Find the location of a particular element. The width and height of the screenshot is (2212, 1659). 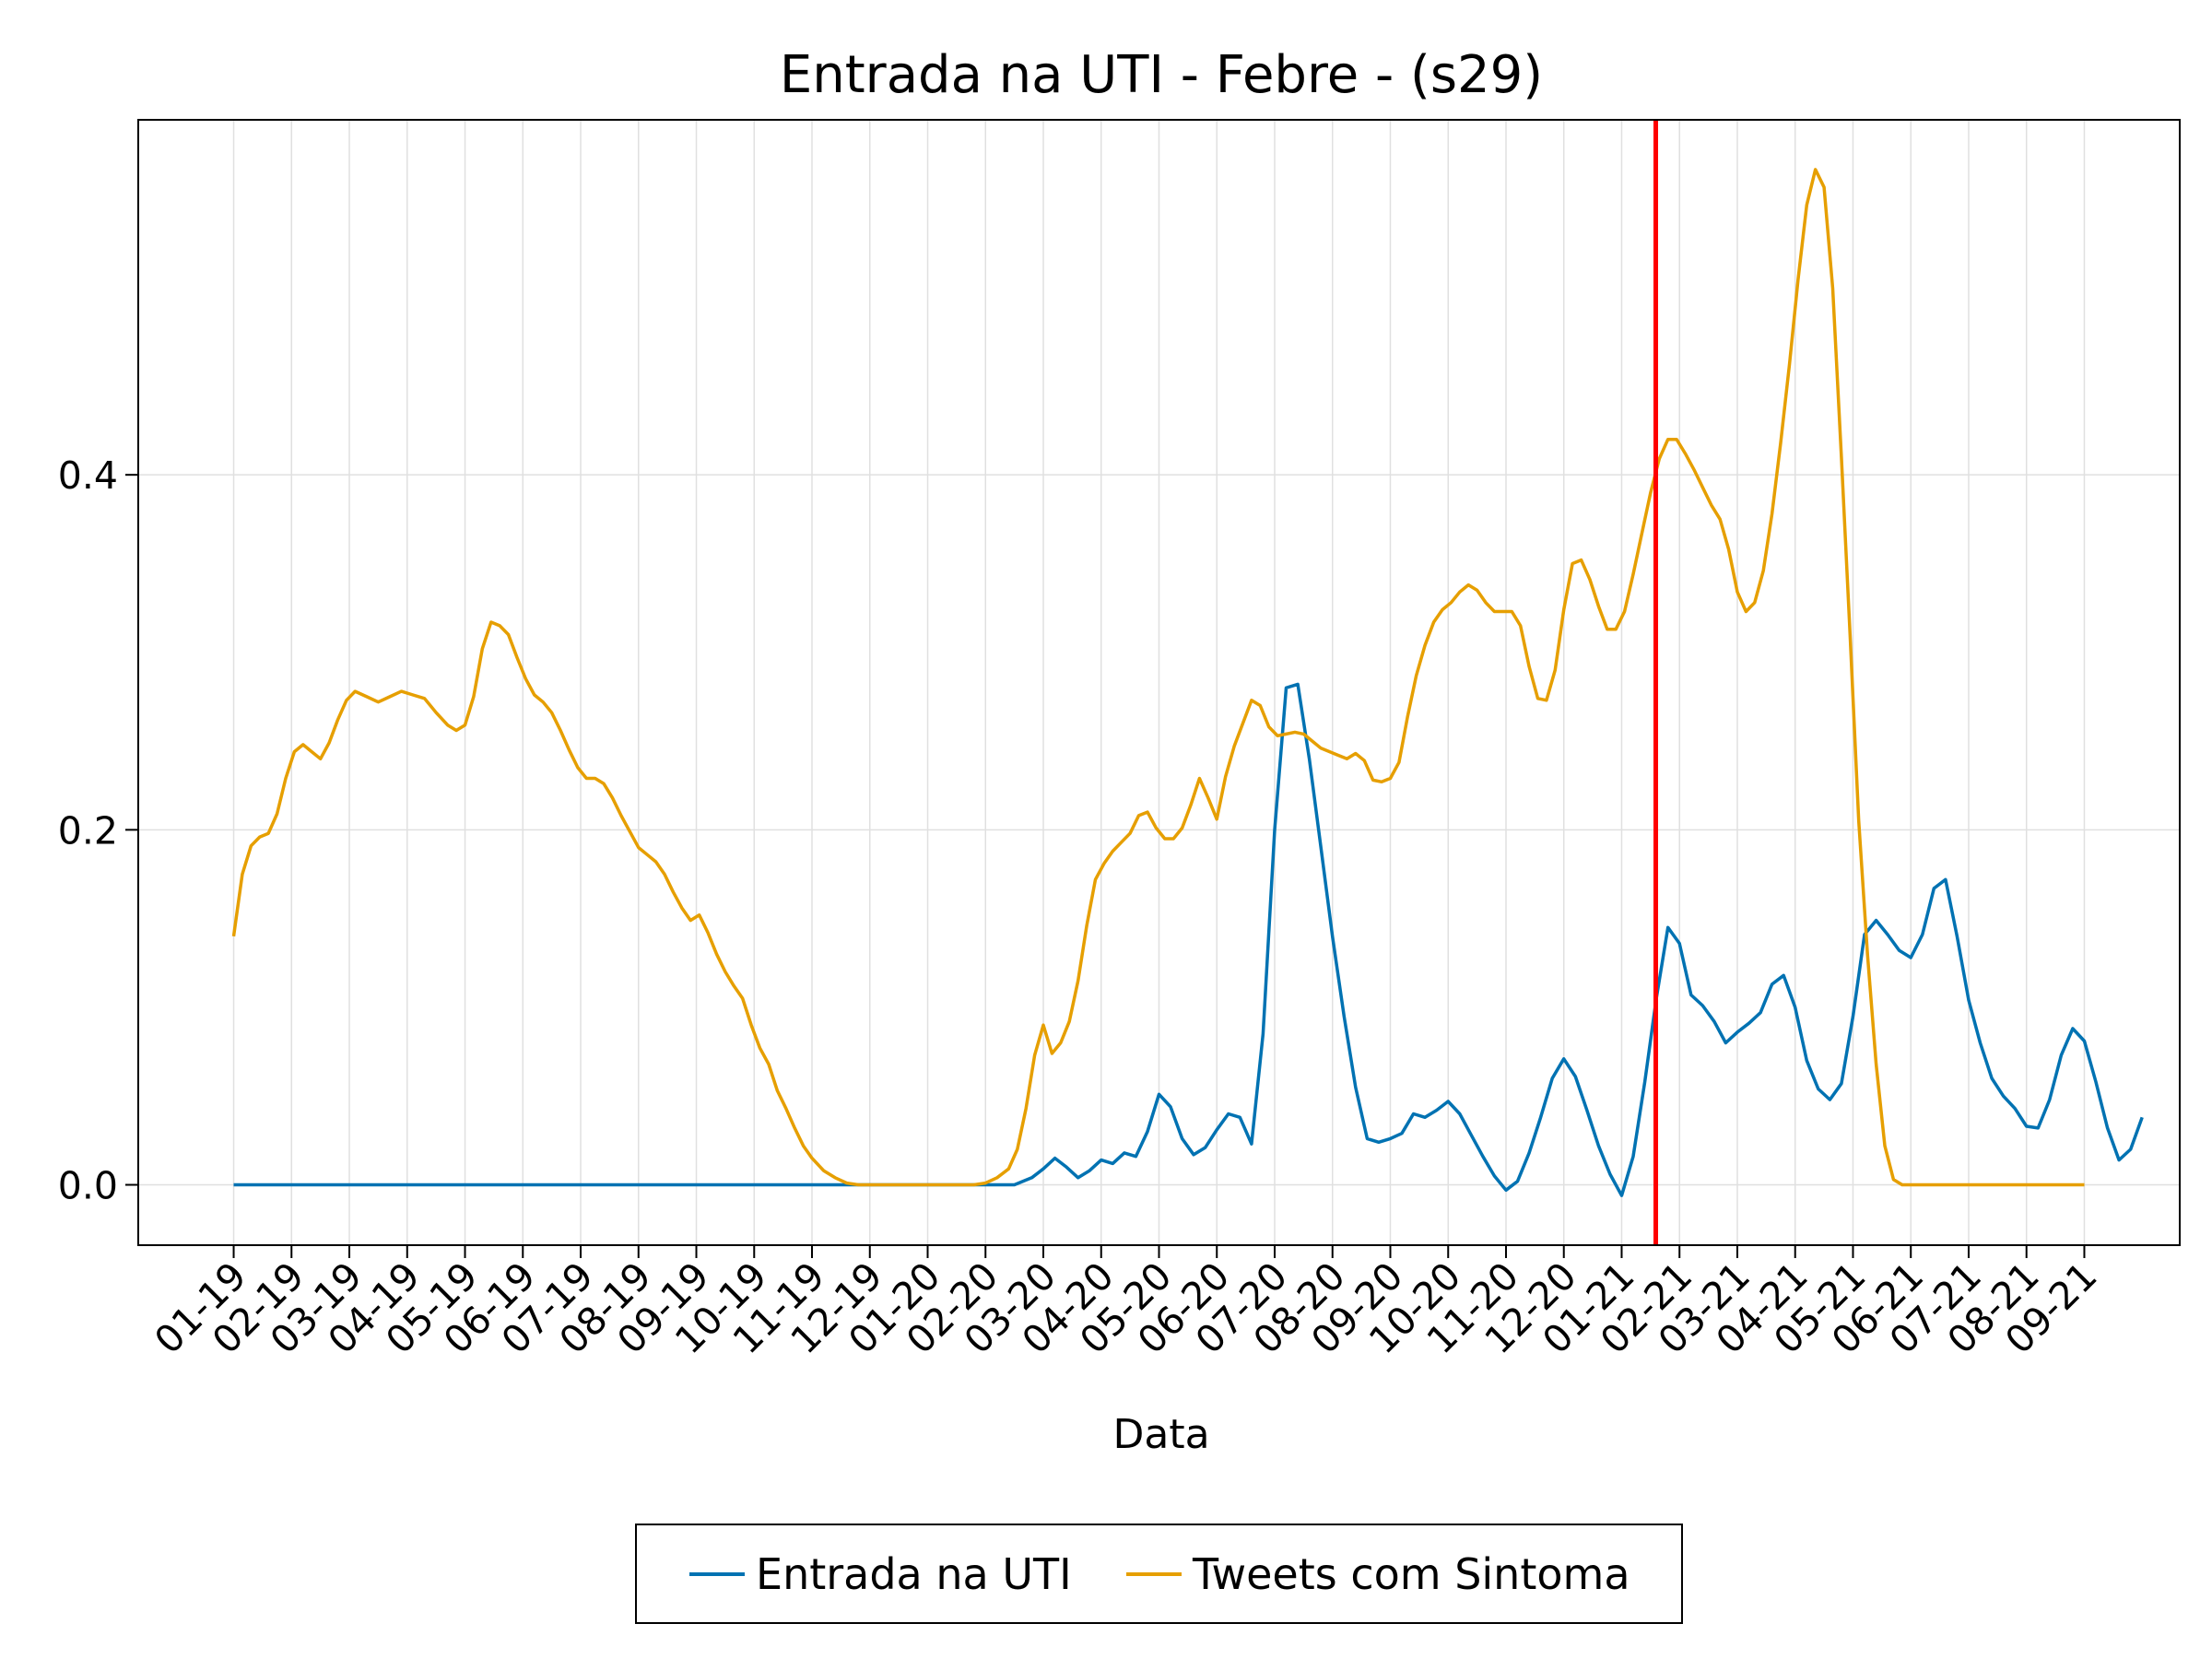

chart-title: Entrada na UTI - Febre - (s29) is located at coordinates (1161, 75).